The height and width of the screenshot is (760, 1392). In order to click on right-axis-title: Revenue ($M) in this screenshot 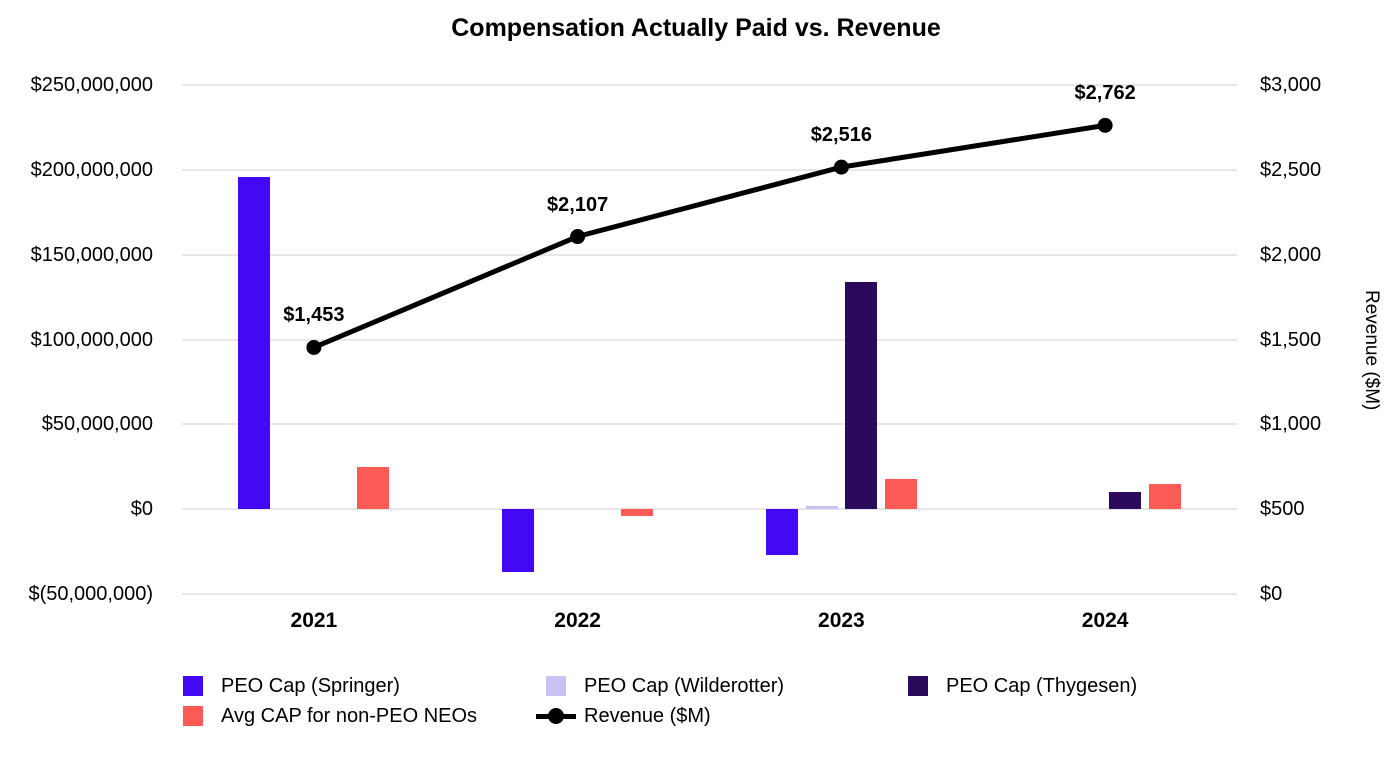, I will do `click(1371, 350)`.